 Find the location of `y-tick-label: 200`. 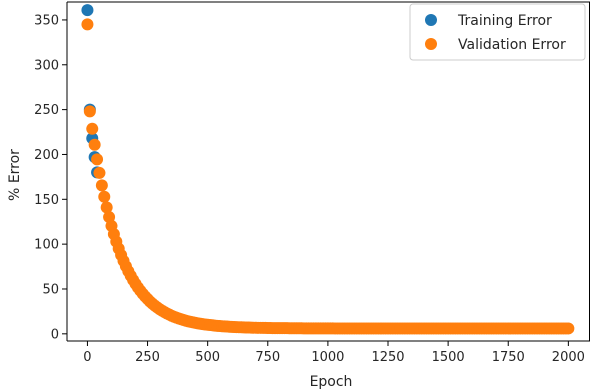

y-tick-label: 200 is located at coordinates (46, 155).